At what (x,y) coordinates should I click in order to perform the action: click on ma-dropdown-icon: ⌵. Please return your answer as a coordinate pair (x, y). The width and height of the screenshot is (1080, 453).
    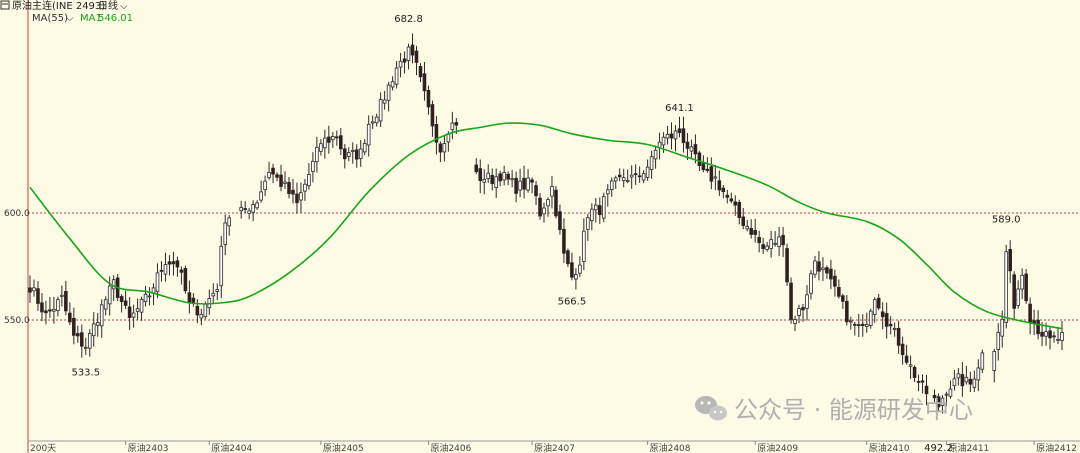
    Looking at the image, I should click on (70, 18).